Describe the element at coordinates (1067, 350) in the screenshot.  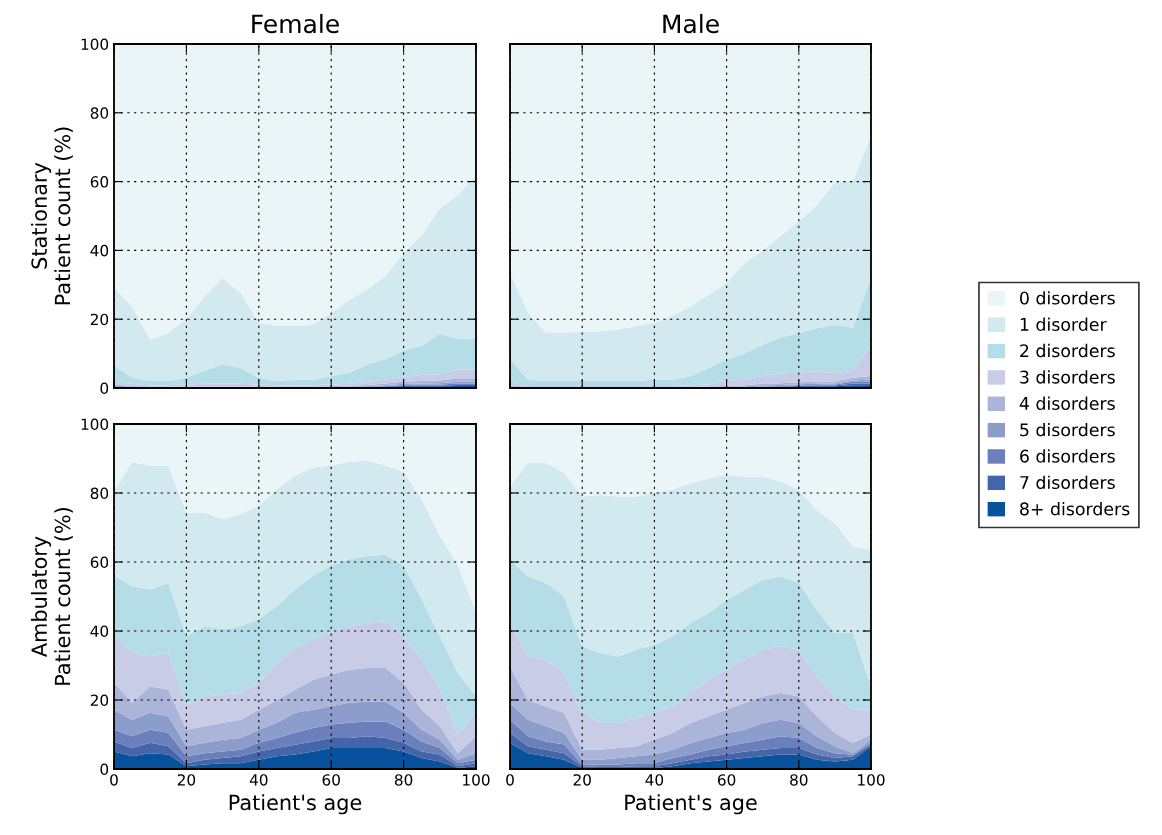
I see `legend-label: 2 disorders` at that location.